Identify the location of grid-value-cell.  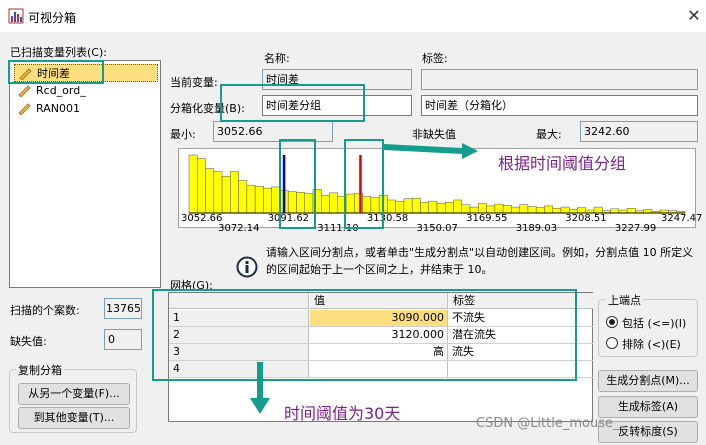
(379, 369).